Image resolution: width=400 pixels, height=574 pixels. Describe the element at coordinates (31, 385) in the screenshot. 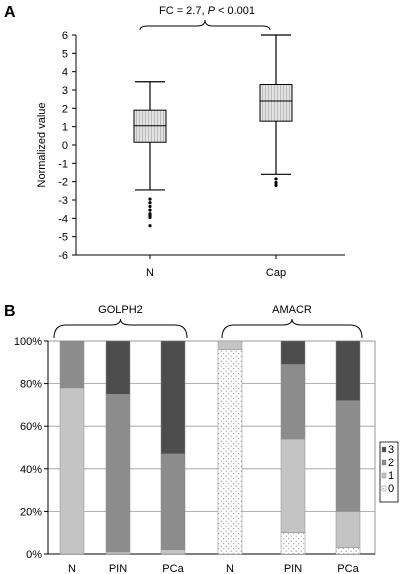

I see `y-tick-label: 80%` at that location.